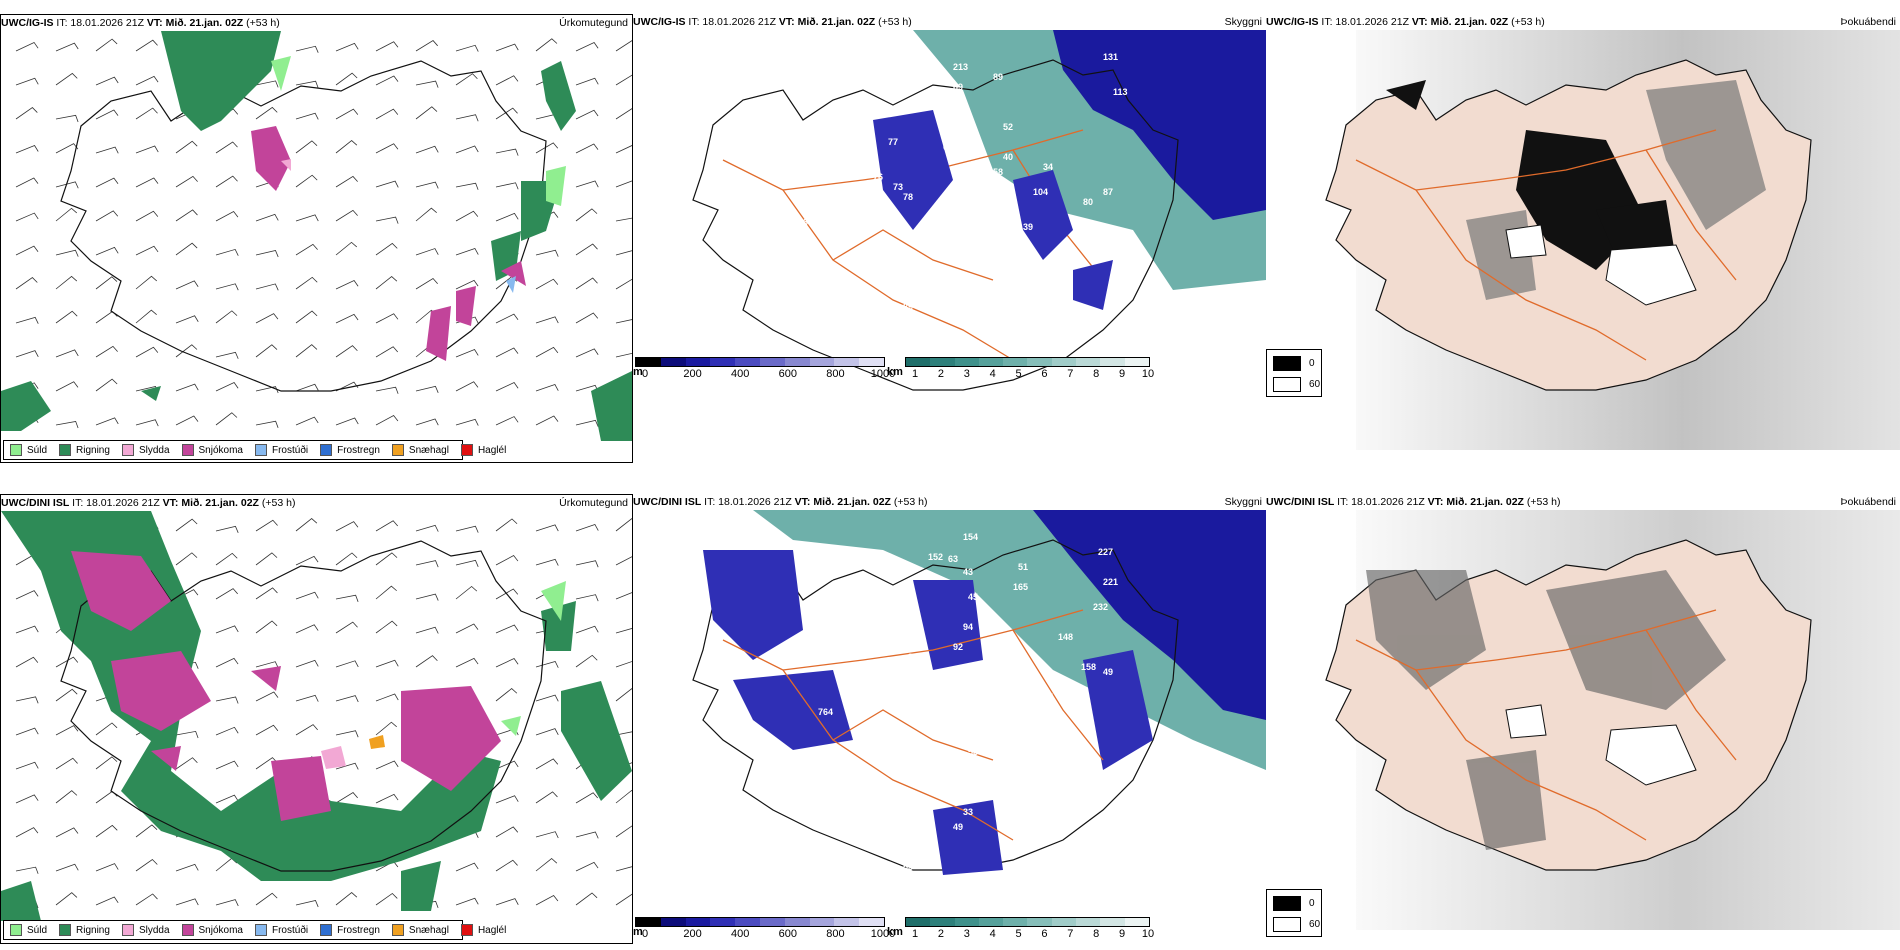 Image resolution: width=1900 pixels, height=950 pixels. What do you see at coordinates (973, 752) in the screenshot?
I see `visibility-label: 53` at bounding box center [973, 752].